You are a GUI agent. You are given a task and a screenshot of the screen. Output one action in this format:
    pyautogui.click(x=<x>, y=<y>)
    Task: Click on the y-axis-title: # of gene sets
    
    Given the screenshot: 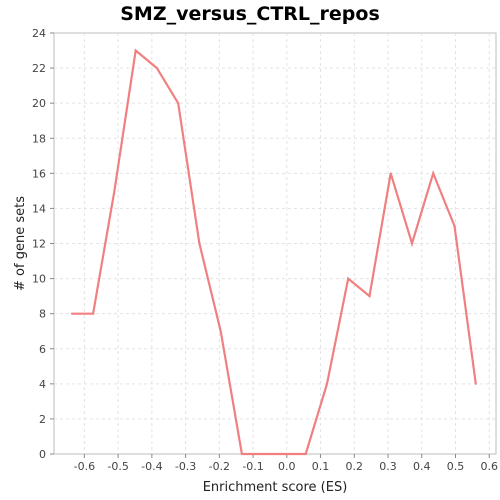 What is the action you would take?
    pyautogui.click(x=20, y=243)
    